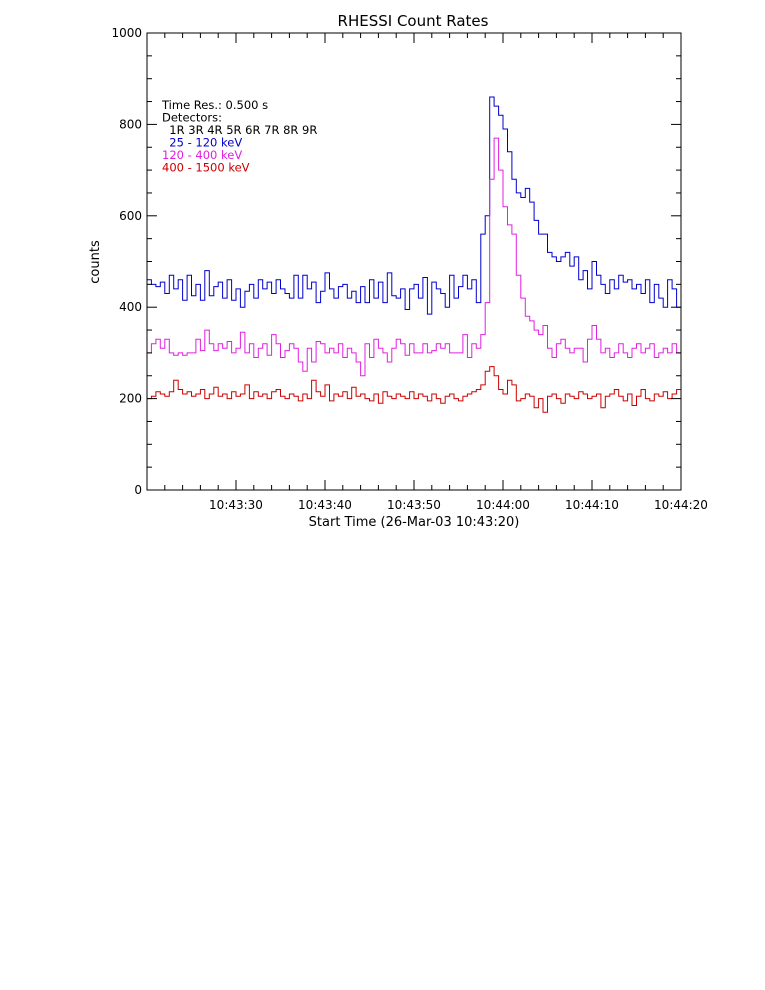 The height and width of the screenshot is (990, 765). What do you see at coordinates (130, 124) in the screenshot?
I see `y-tick-label: 800` at bounding box center [130, 124].